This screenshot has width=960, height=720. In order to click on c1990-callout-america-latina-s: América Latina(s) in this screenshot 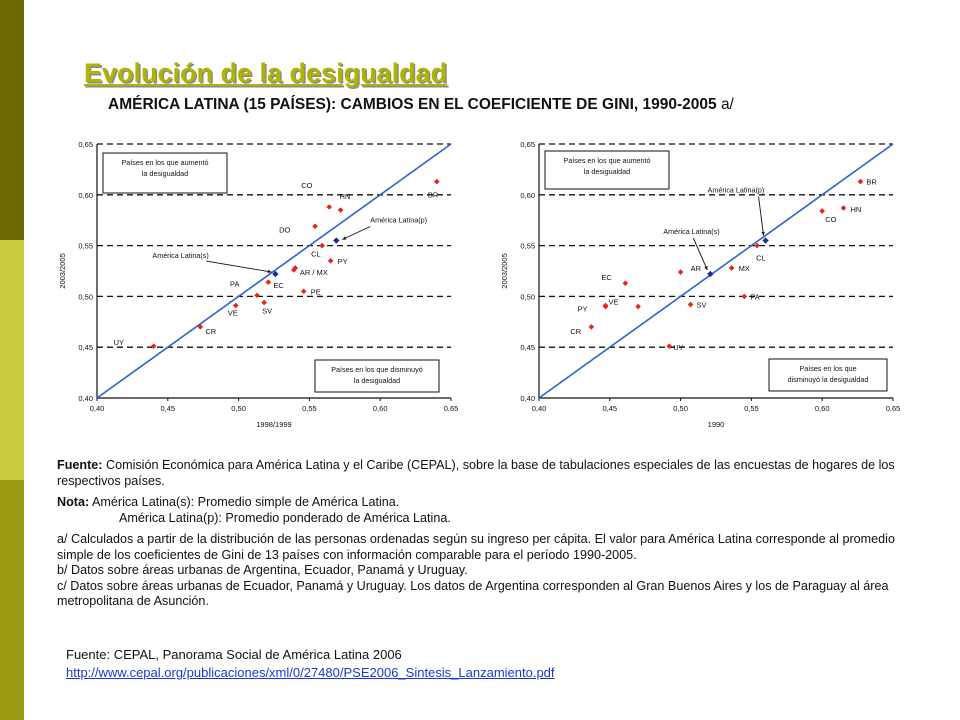, I will do `click(691, 231)`.